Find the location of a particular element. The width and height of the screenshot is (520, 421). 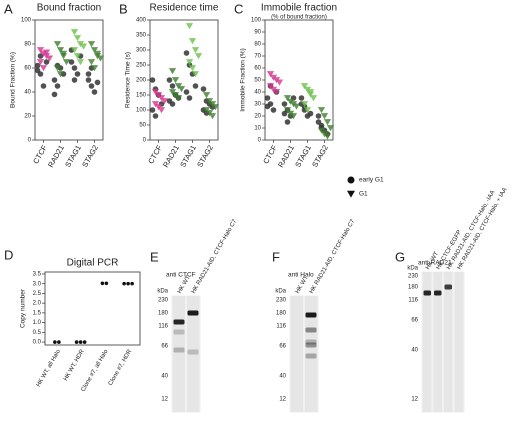

lane-label: HK RAD21-AID, CTCF-Halo, -IAA is located at coordinates (471, 230).